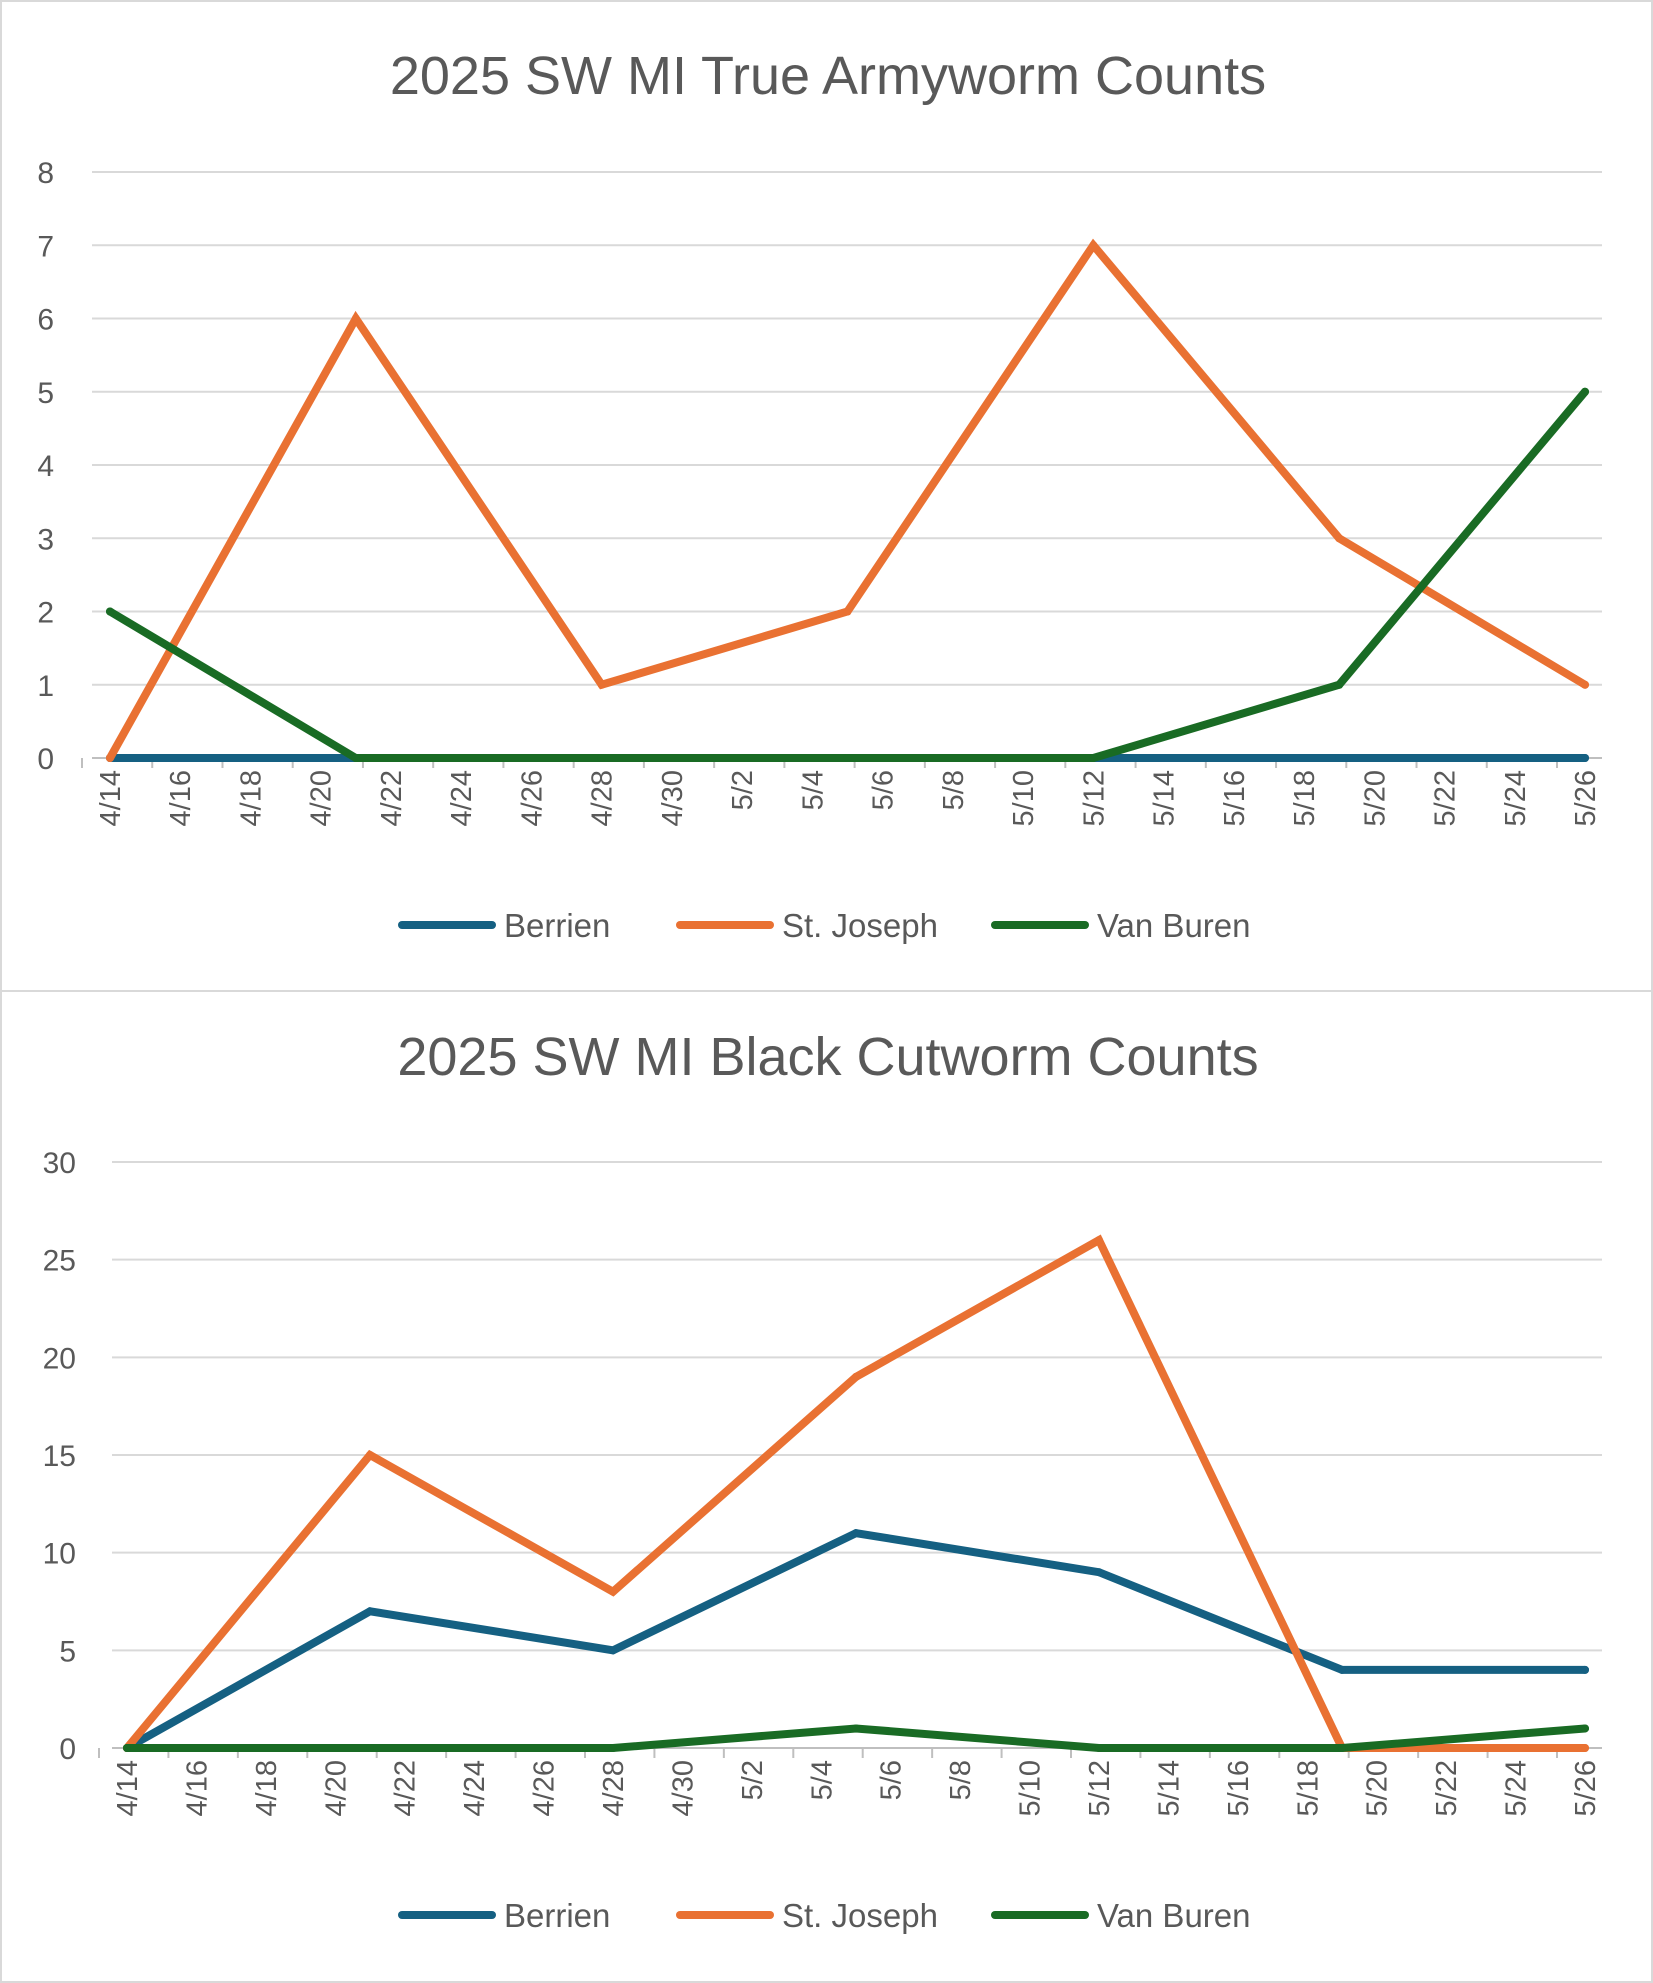  I want to click on y-tick-label: 6, so click(45, 320).